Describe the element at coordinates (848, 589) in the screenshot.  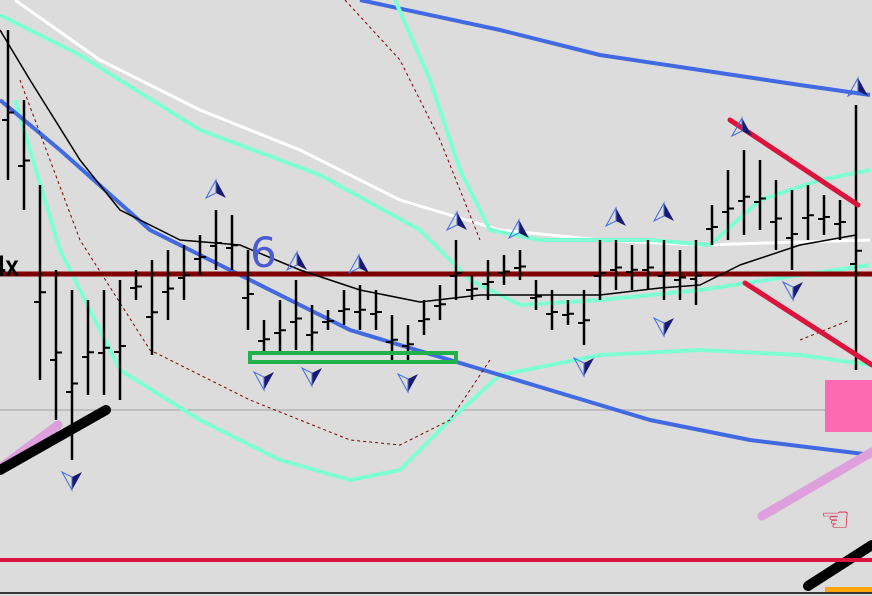
I see `orange-marker` at that location.